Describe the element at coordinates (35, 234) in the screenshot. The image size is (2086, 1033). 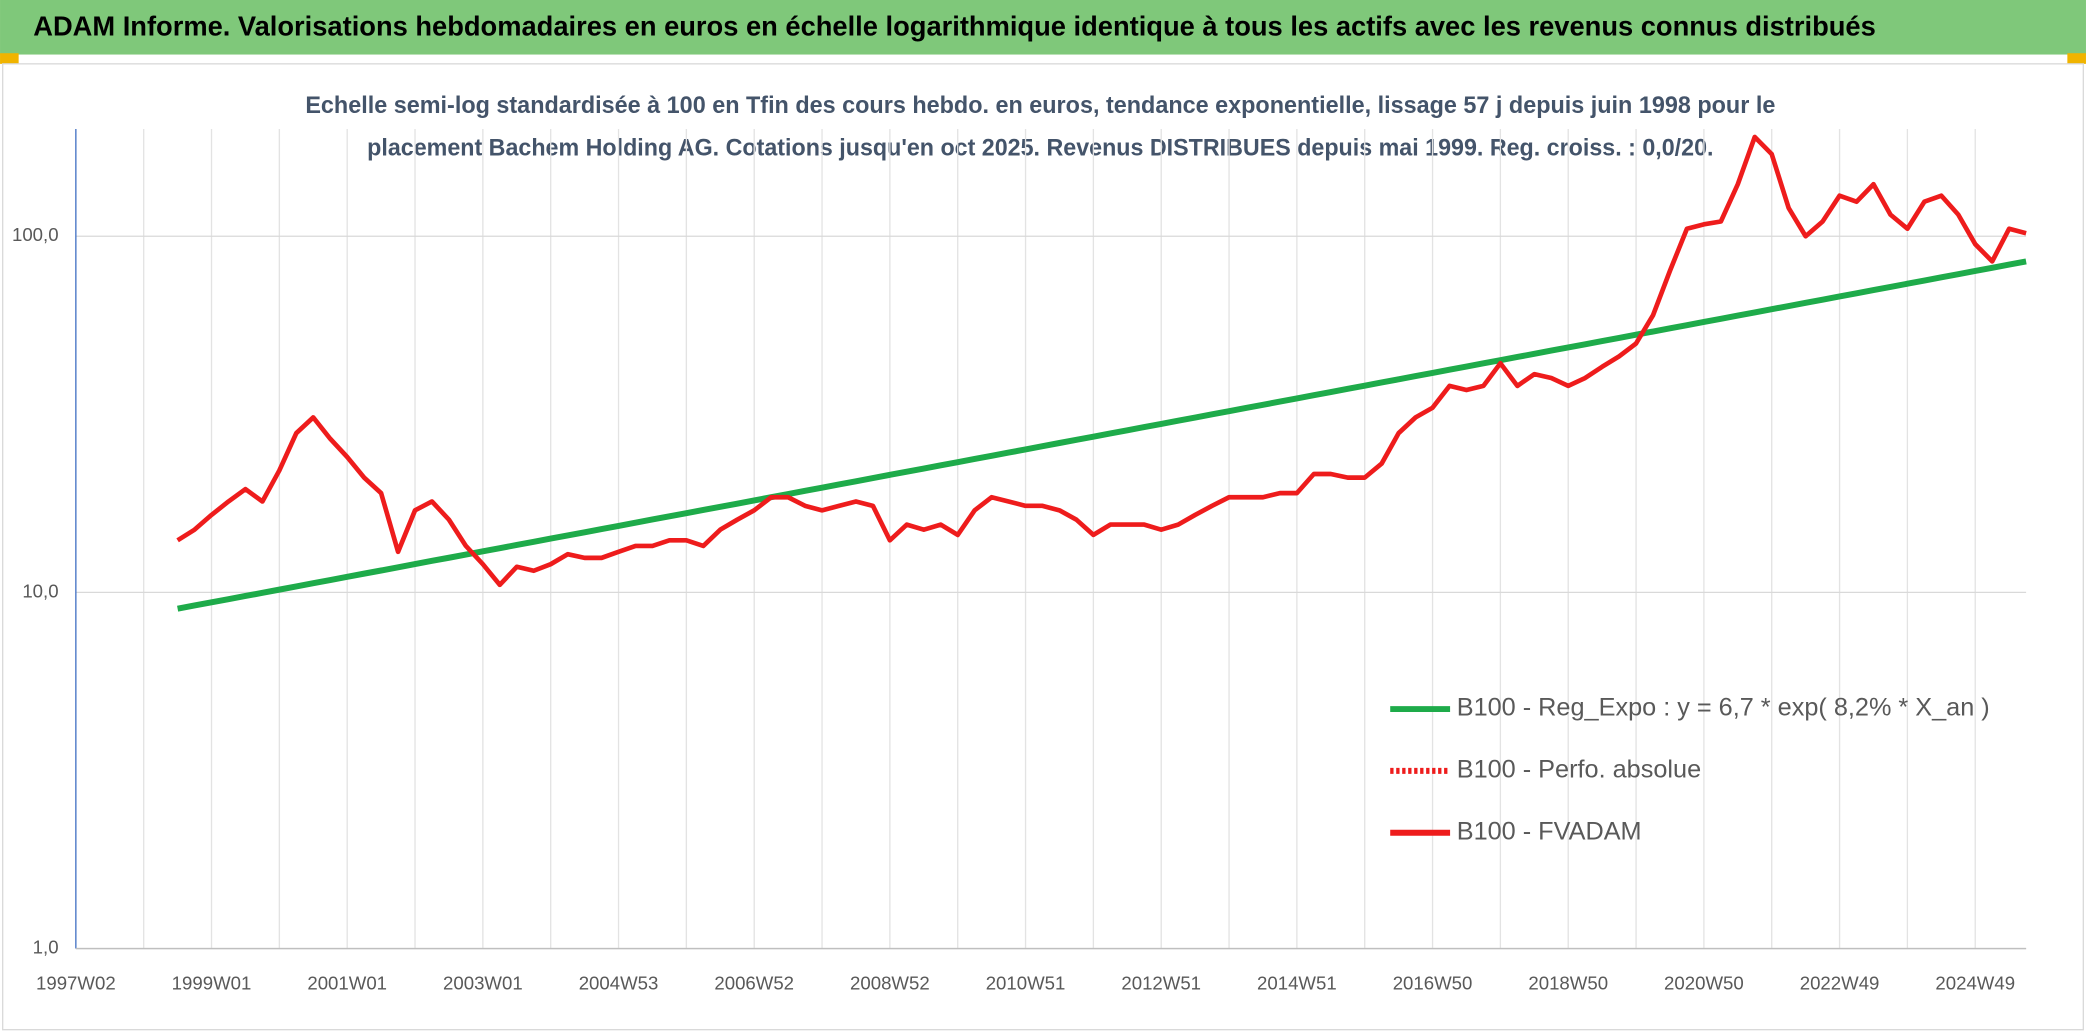
I see `y-tick-label: 100,0` at that location.